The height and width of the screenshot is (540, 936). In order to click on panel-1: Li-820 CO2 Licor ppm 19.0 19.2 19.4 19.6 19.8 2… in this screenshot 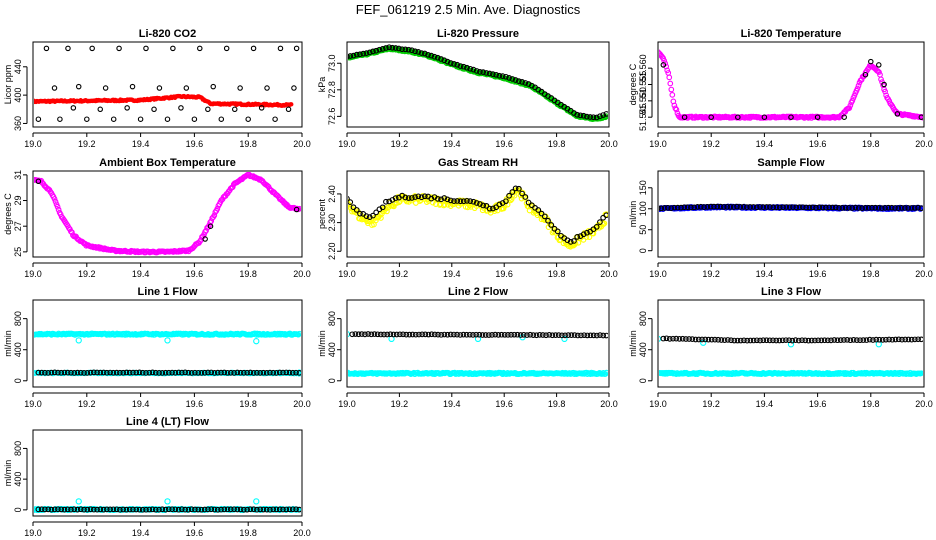, I will do `click(157, 88)`.